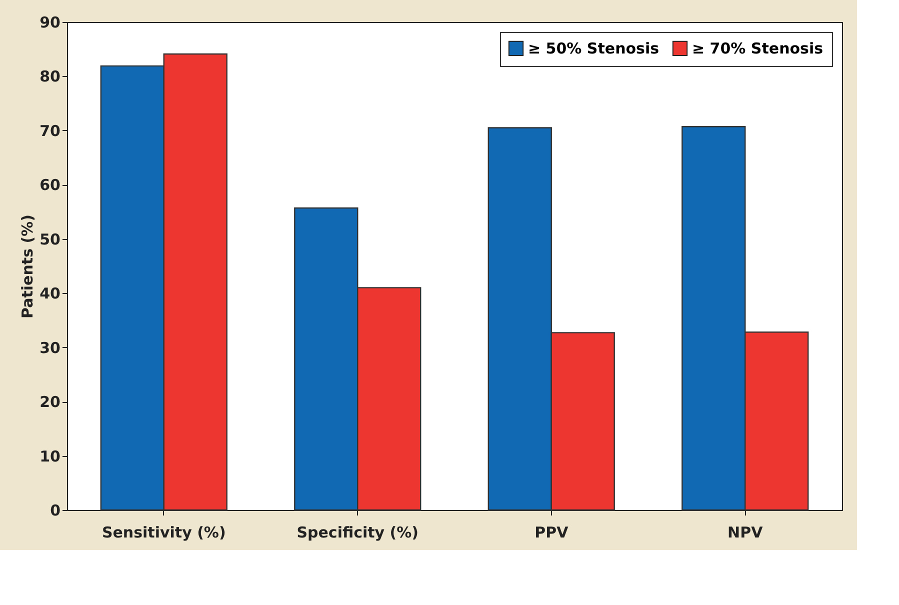 This screenshot has height=605, width=899. I want to click on y-tick-label: 70, so click(50, 131).